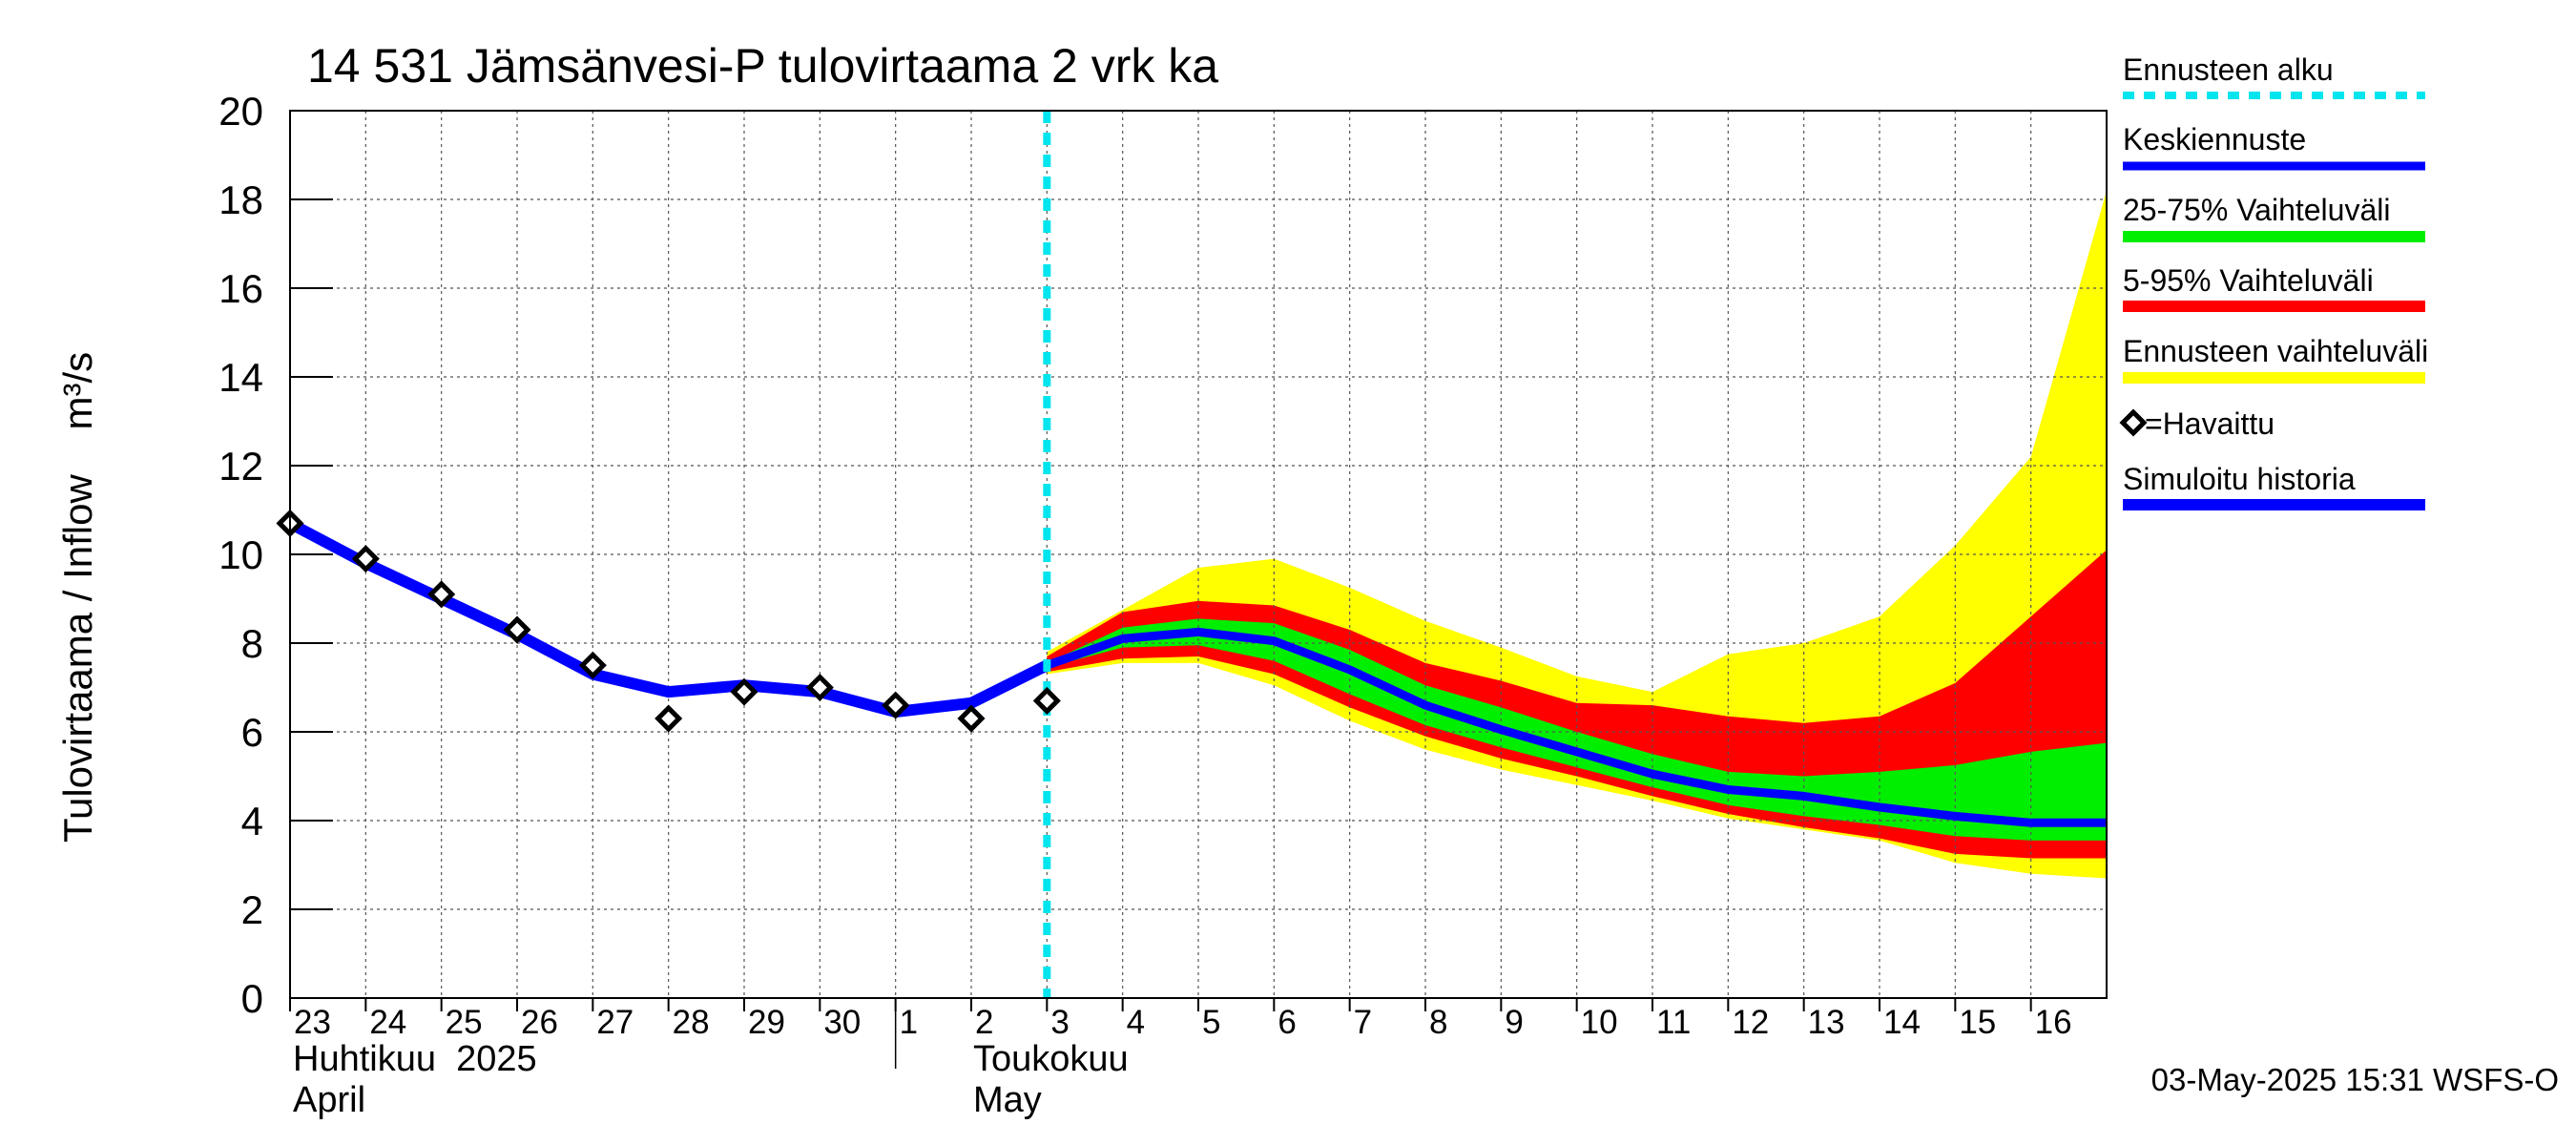  Describe the element at coordinates (252, 732) in the screenshot. I see `y-tick-label: 6` at that location.